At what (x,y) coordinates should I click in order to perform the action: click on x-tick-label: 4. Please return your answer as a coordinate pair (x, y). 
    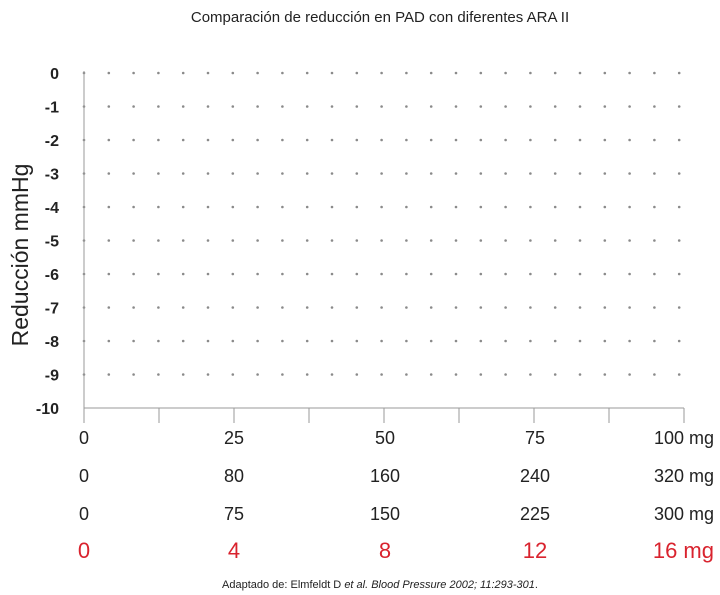
    Looking at the image, I should click on (234, 550).